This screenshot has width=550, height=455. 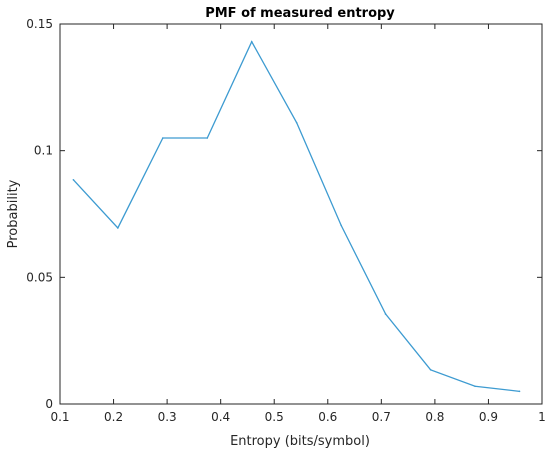 What do you see at coordinates (300, 13) in the screenshot?
I see `chart-title: PMF of measured entropy` at bounding box center [300, 13].